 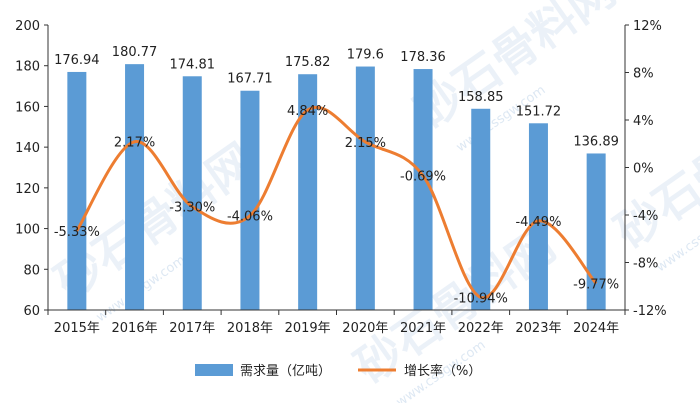 I want to click on y-left-tick-label: 160, so click(x=27, y=107).